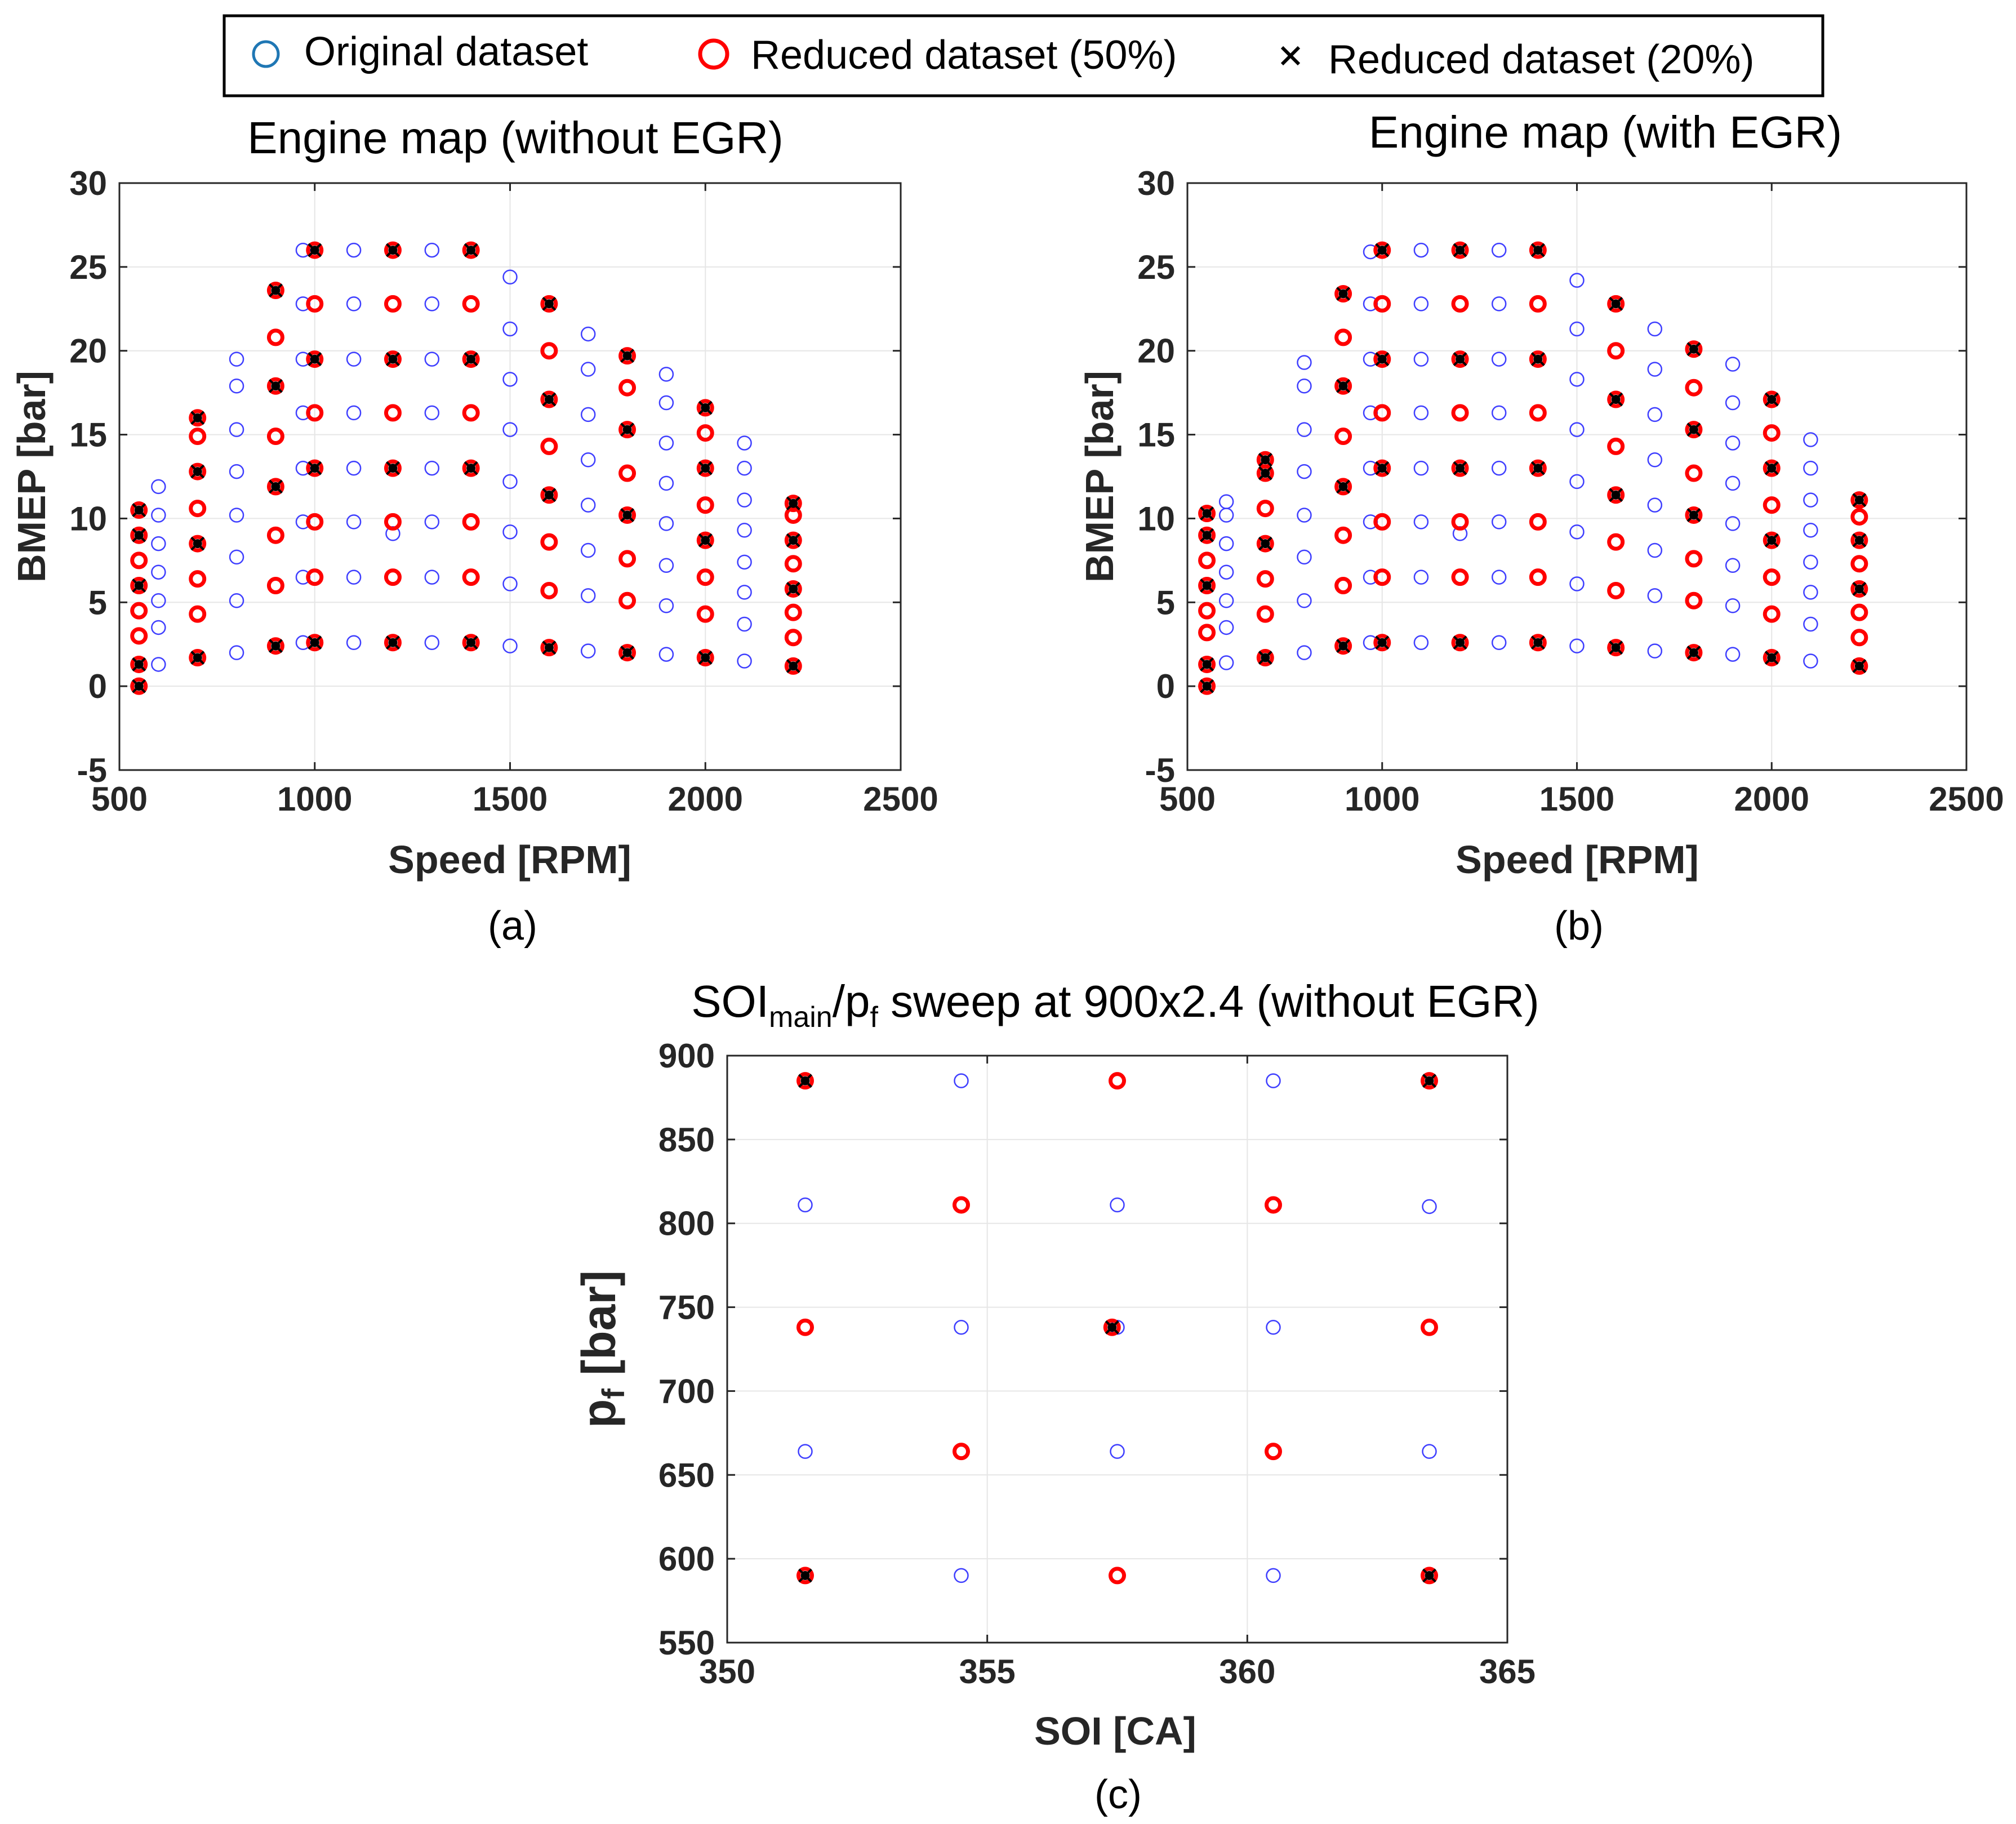 The width and height of the screenshot is (2016, 1824). What do you see at coordinates (513, 927) in the screenshot?
I see `plot-a-caption: (a)` at bounding box center [513, 927].